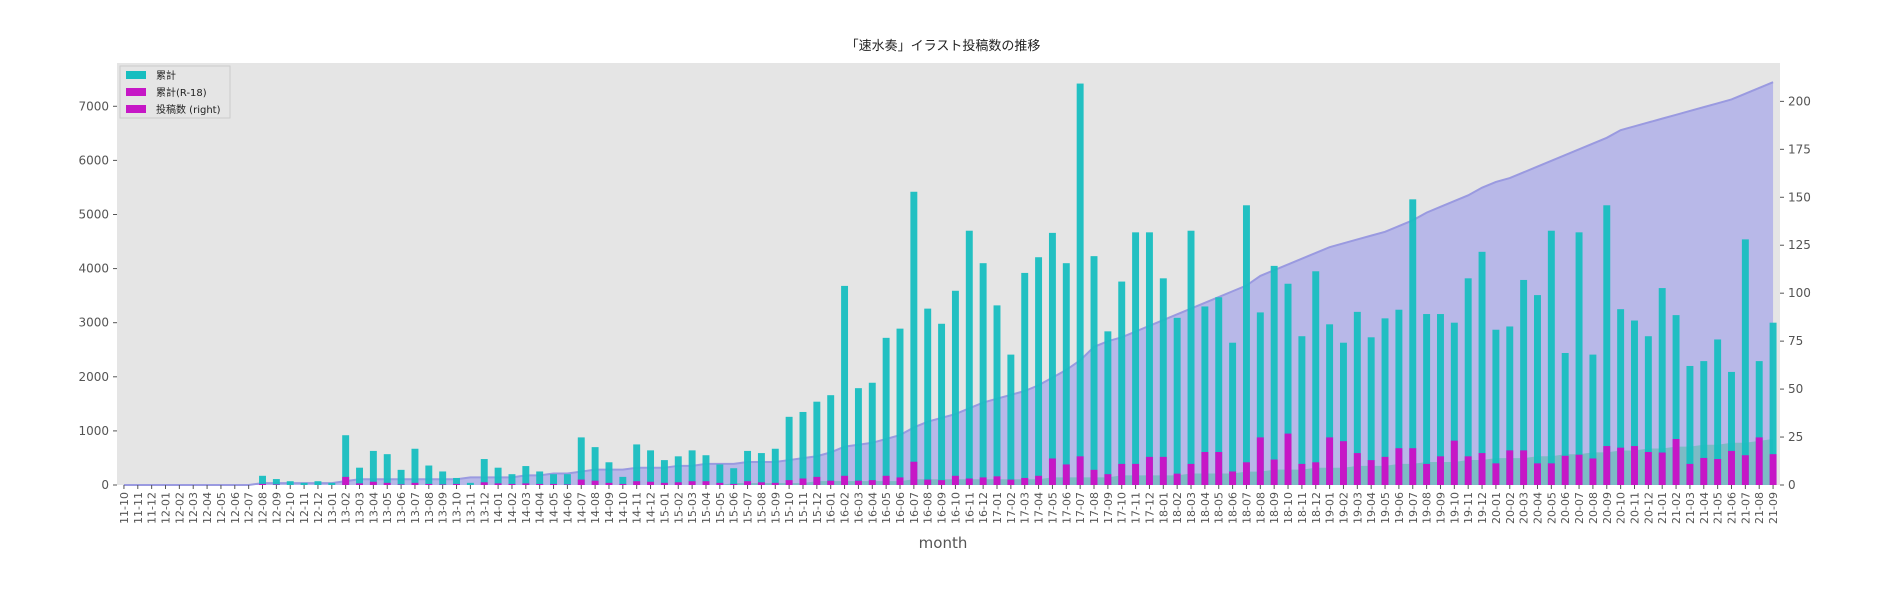 This screenshot has height=600, width=1900. Describe the element at coordinates (1371, 508) in the screenshot. I see `x-tick-label: 19-04` at that location.